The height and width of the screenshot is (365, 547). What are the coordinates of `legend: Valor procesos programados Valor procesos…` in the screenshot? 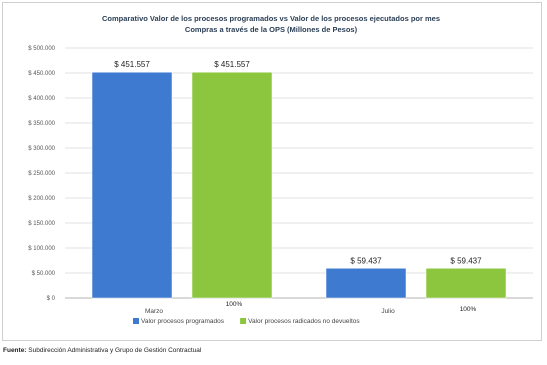 It's located at (246, 321).